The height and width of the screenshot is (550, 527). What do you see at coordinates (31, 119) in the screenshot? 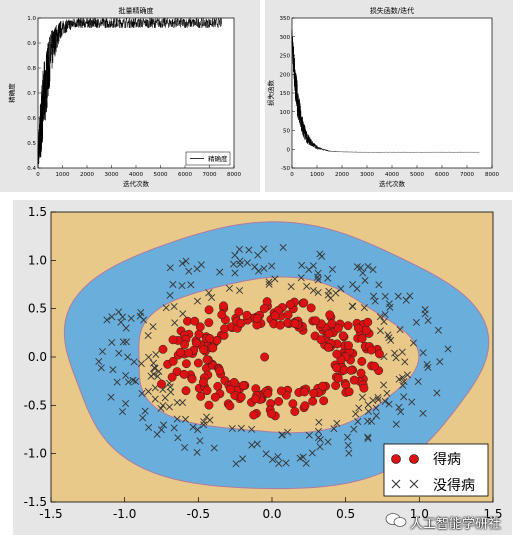
I see `accuracy-y-tick-label: 0.6` at bounding box center [31, 119].